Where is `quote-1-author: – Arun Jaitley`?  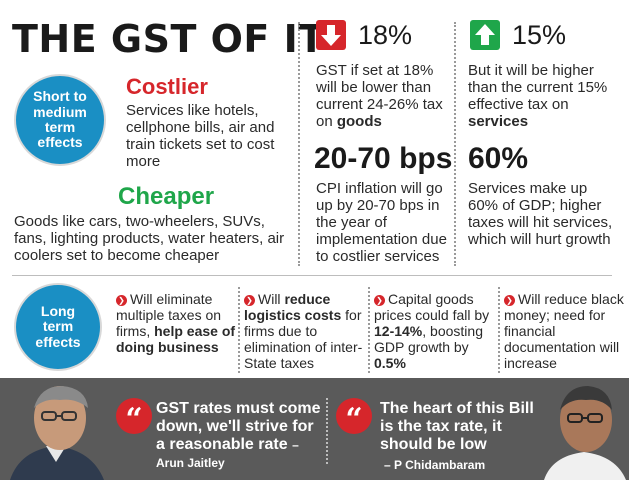 quote-1-author: – Arun Jaitley is located at coordinates (227, 454).